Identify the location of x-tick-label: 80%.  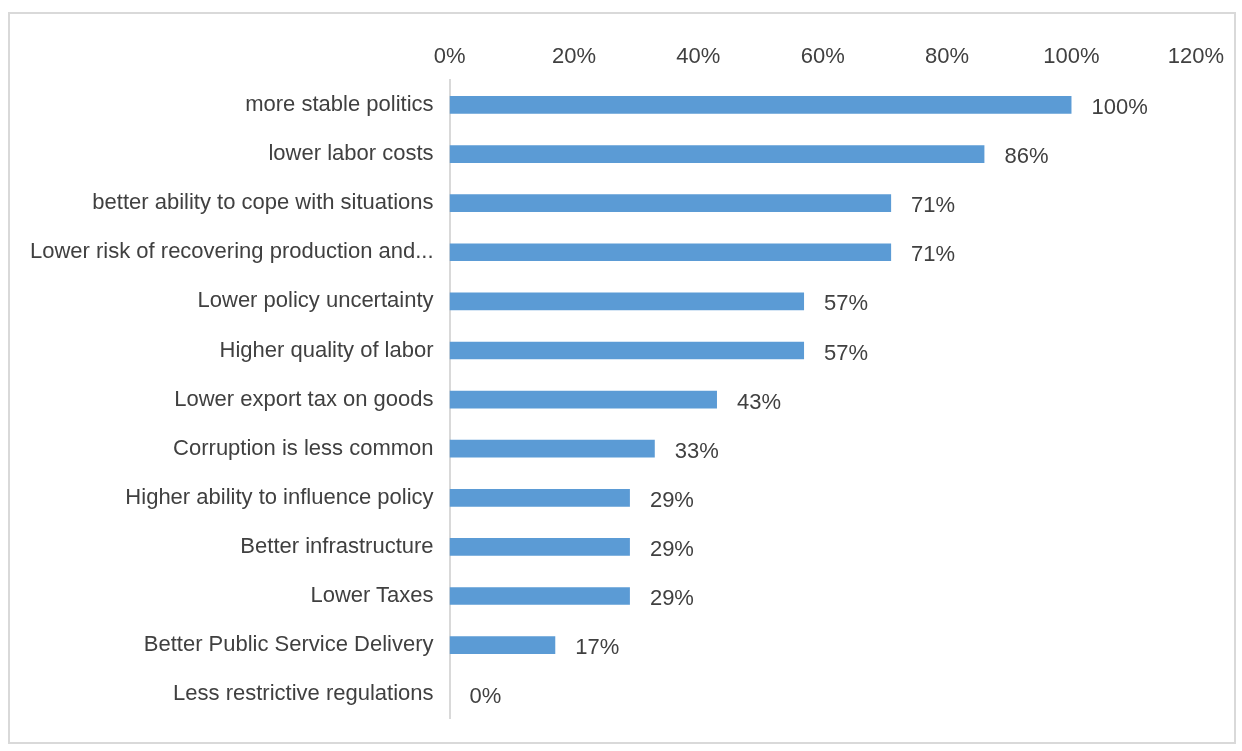
(947, 56).